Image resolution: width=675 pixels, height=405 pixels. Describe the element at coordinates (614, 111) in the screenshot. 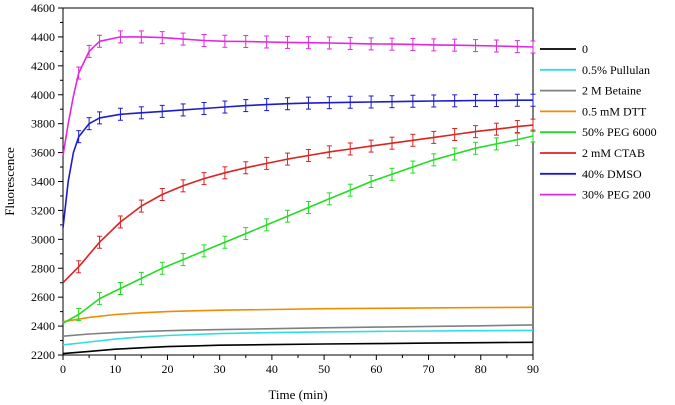

I see `legend-label: 0.5 mM DTT` at that location.